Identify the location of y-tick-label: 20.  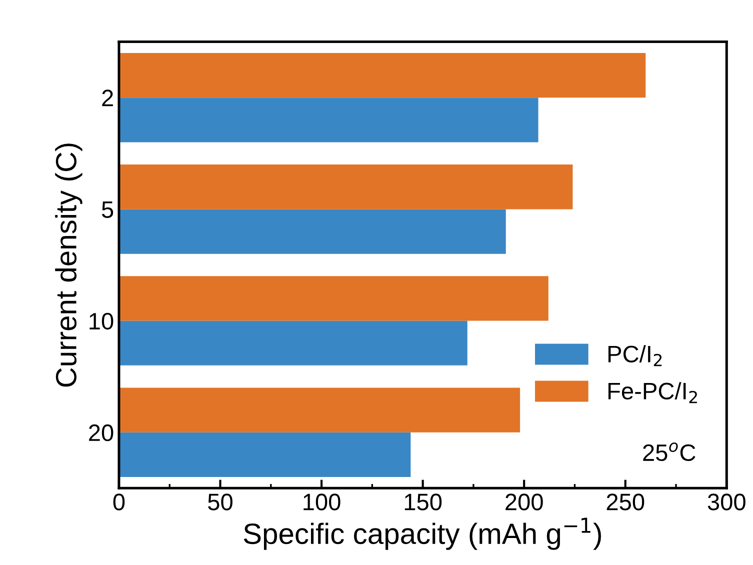
(101, 433).